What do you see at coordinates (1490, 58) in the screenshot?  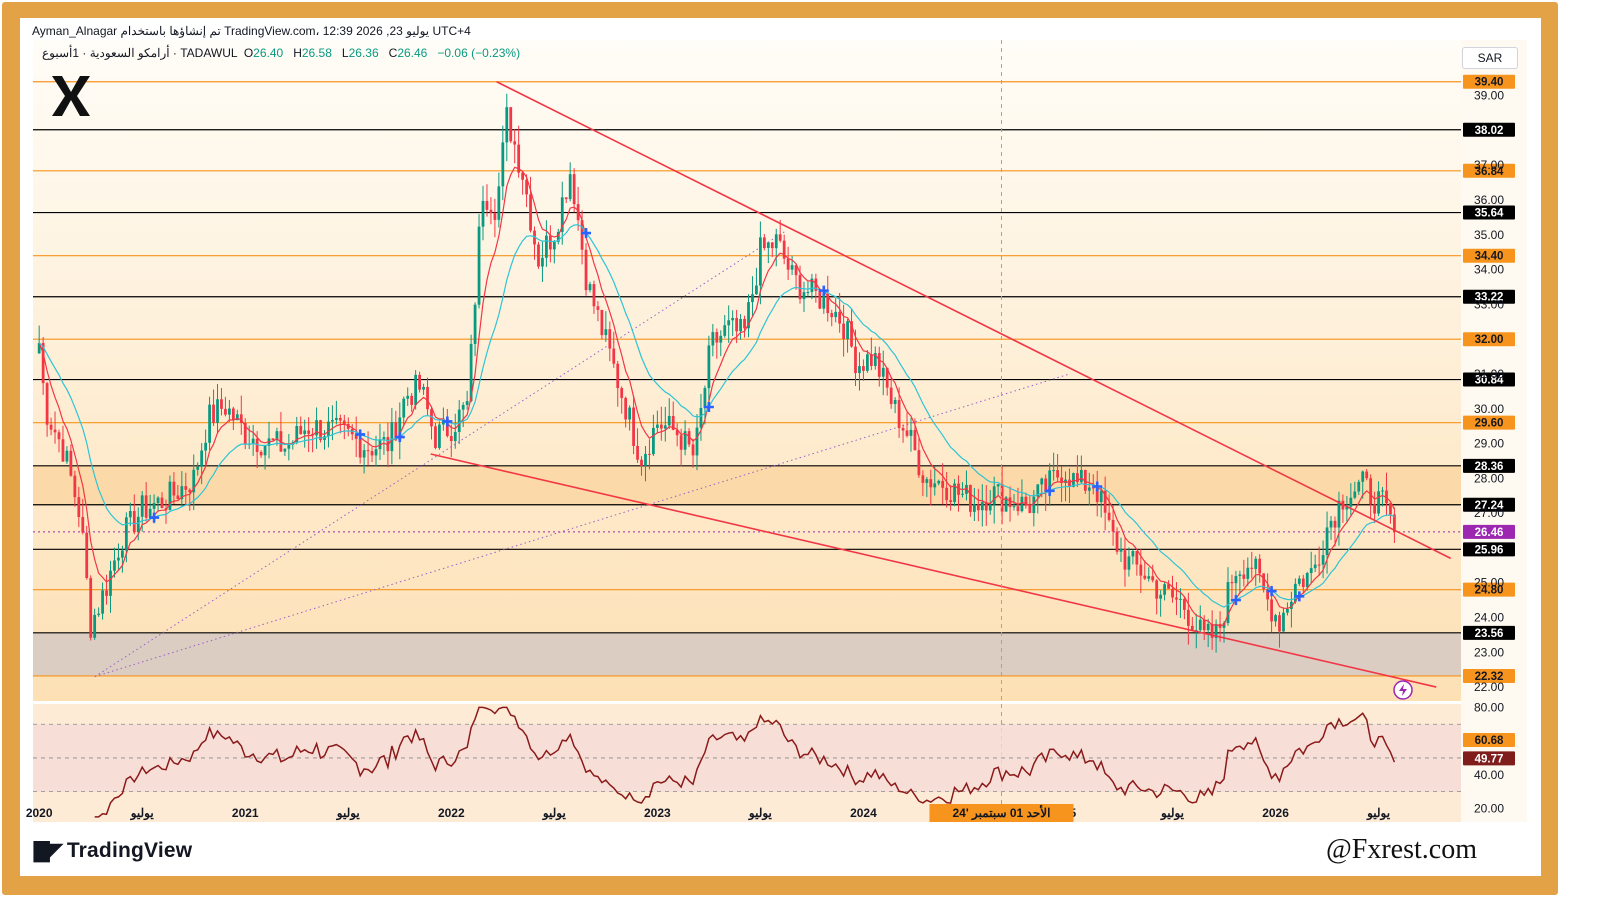 I see `currency-button: SAR` at bounding box center [1490, 58].